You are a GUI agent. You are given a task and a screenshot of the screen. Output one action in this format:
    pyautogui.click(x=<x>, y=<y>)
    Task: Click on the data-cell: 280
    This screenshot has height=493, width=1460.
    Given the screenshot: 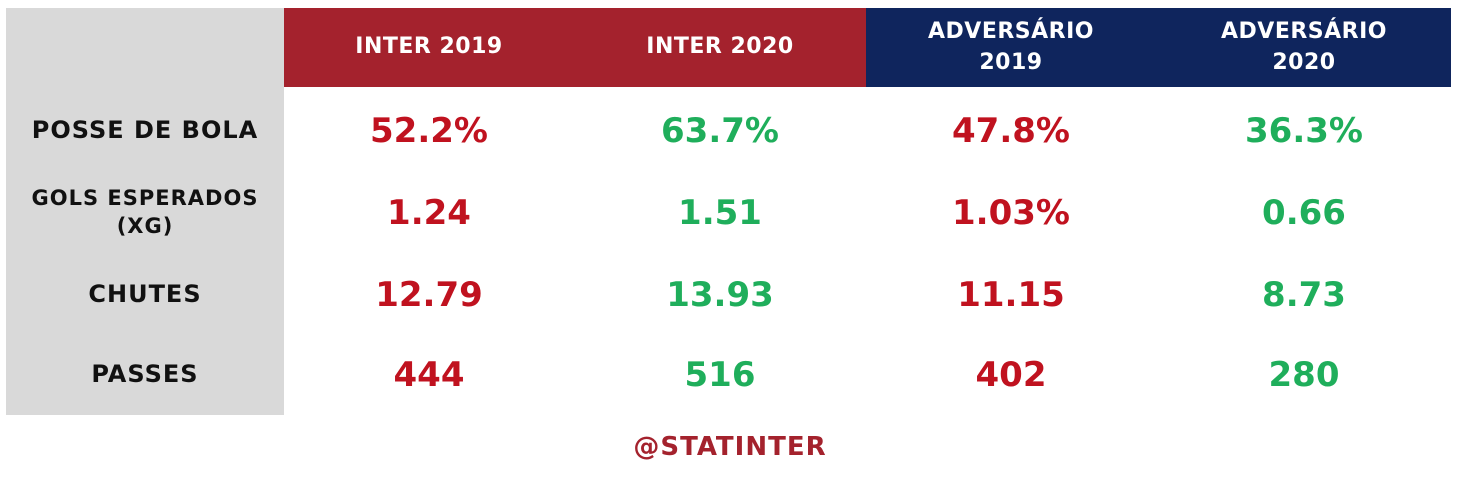 What is the action you would take?
    pyautogui.click(x=1304, y=375)
    